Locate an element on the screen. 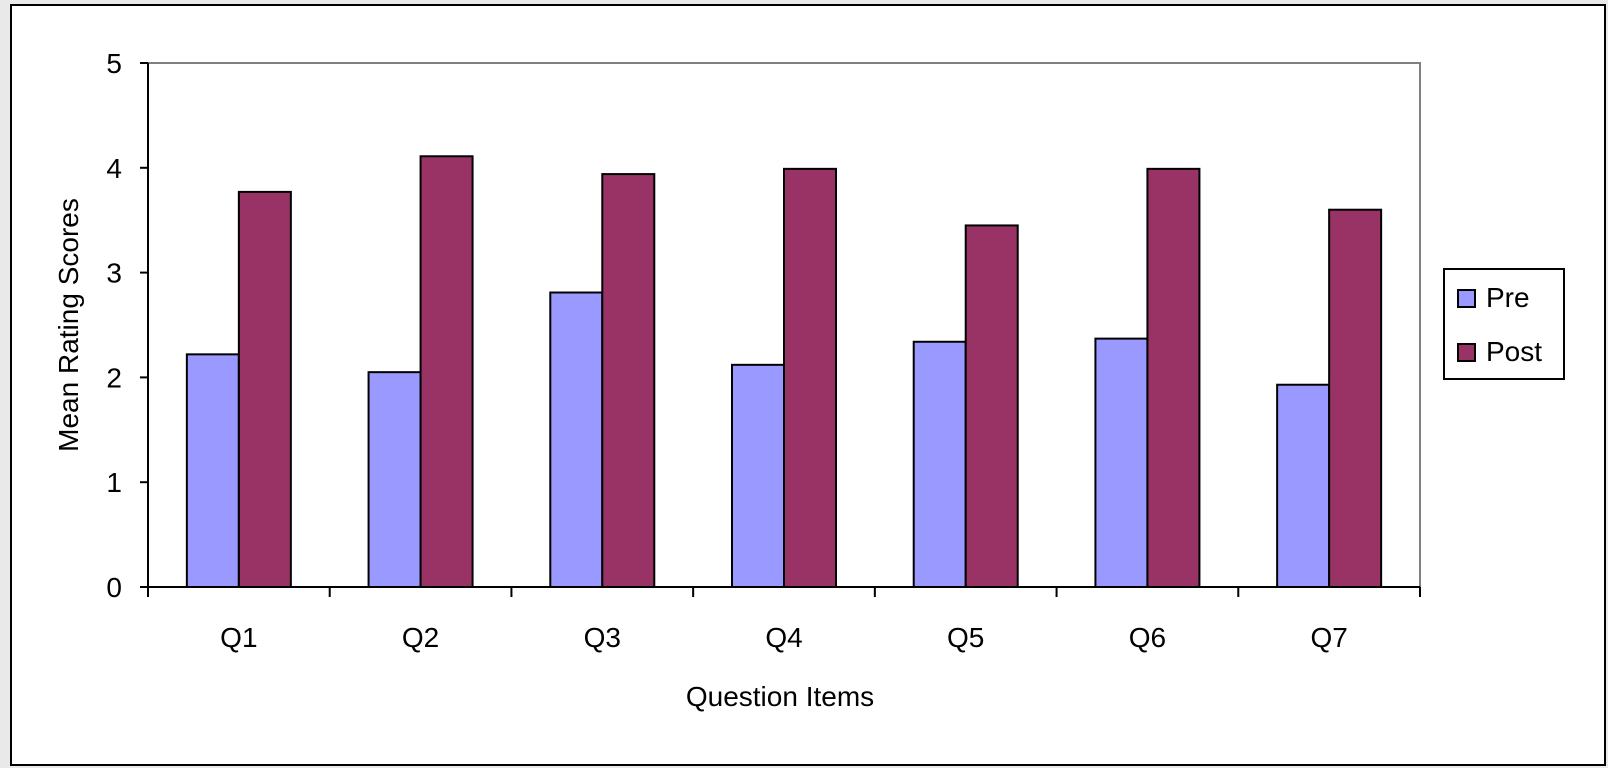 The image size is (1608, 768). y-tick-label: 3 is located at coordinates (114, 273).